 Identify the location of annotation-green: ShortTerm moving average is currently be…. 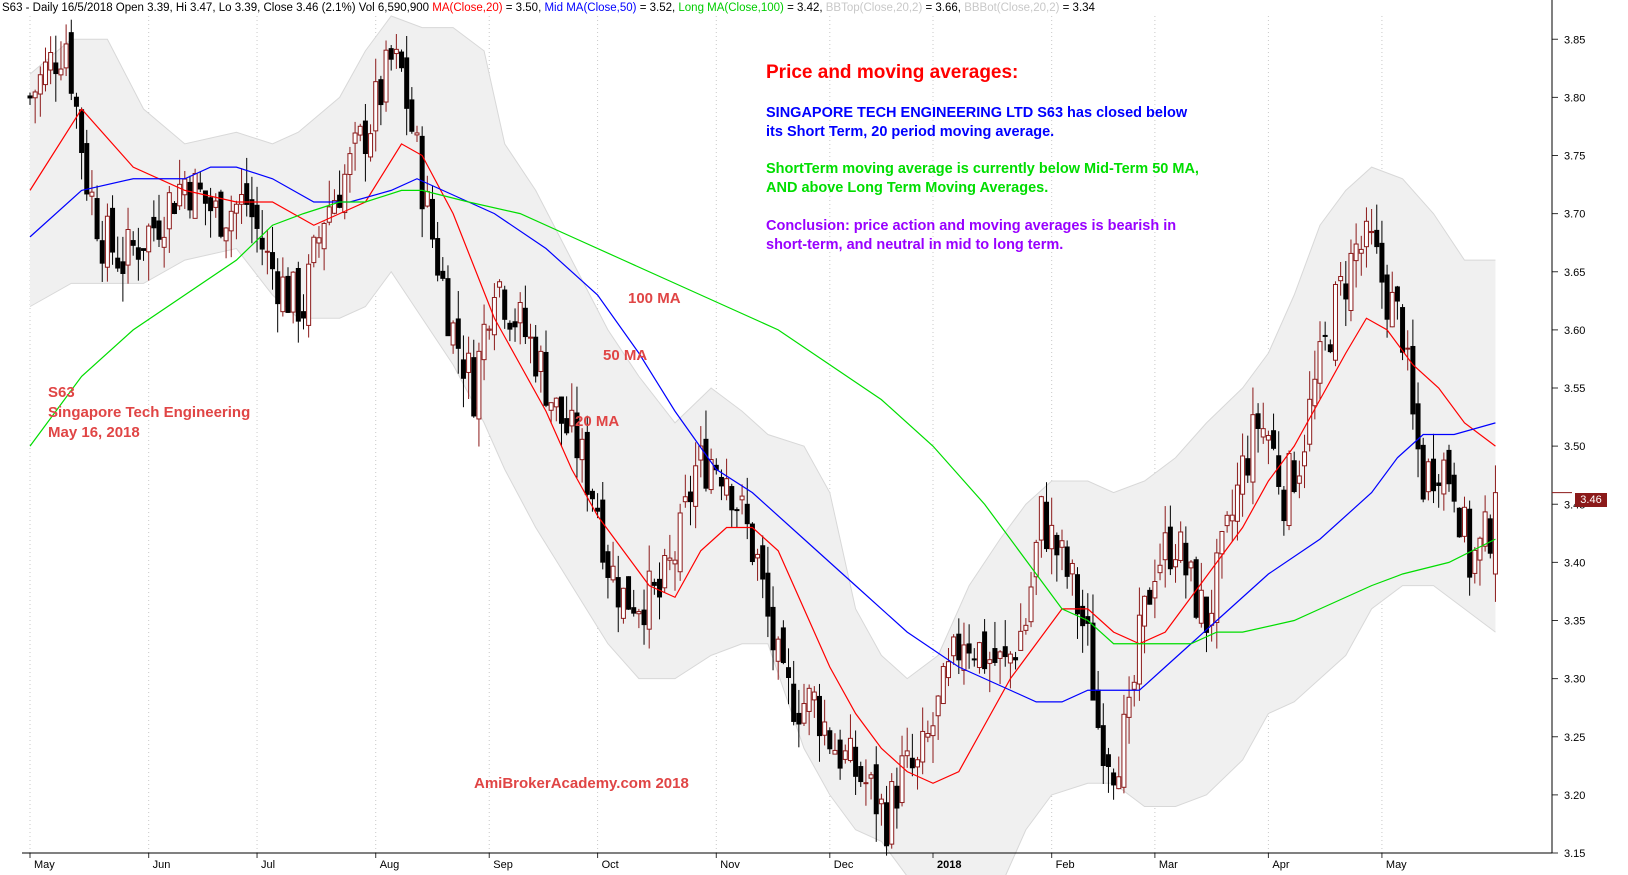
(982, 179).